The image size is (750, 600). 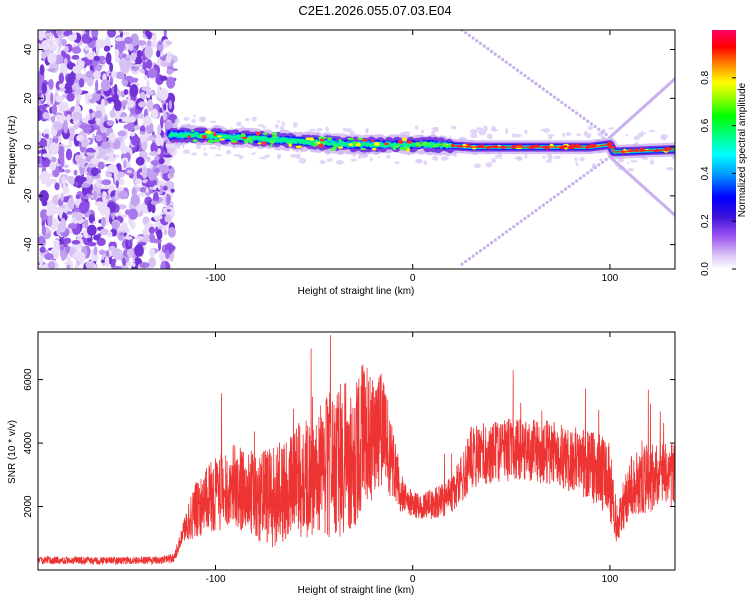 I want to click on spectrogram-ytick-label: -20, so click(x=28, y=195).